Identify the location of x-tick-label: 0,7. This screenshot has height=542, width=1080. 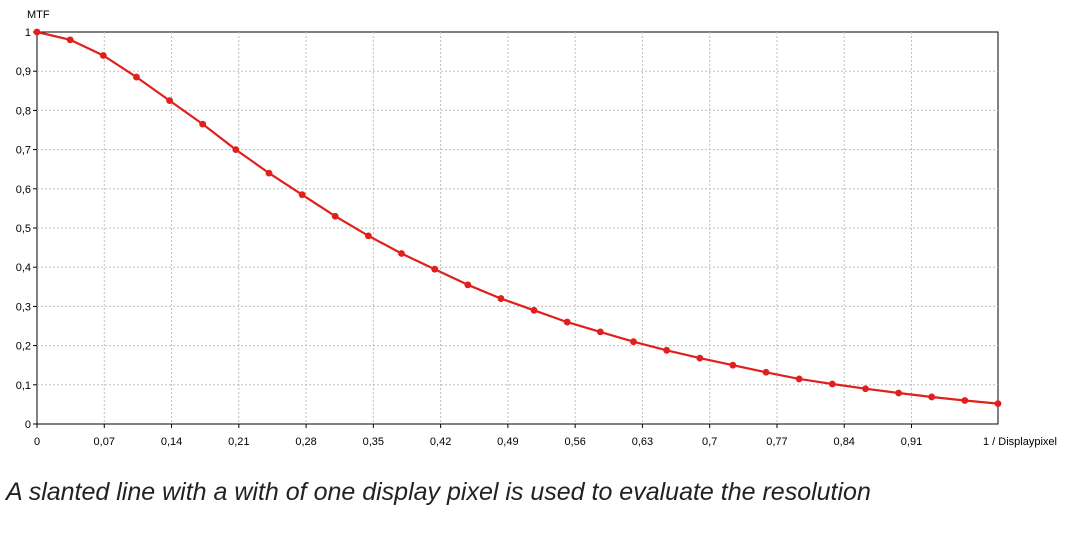
(709, 442).